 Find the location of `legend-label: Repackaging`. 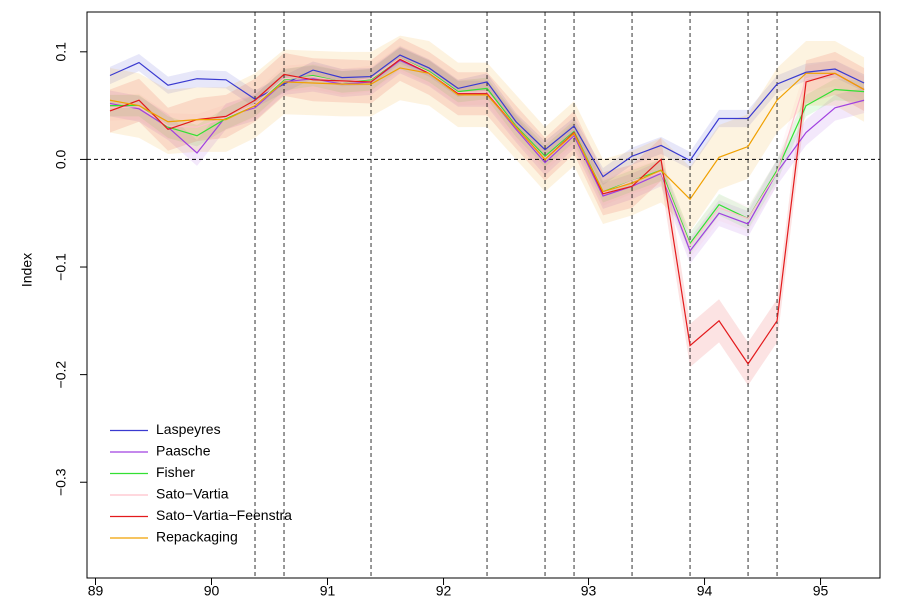

legend-label: Repackaging is located at coordinates (197, 537).